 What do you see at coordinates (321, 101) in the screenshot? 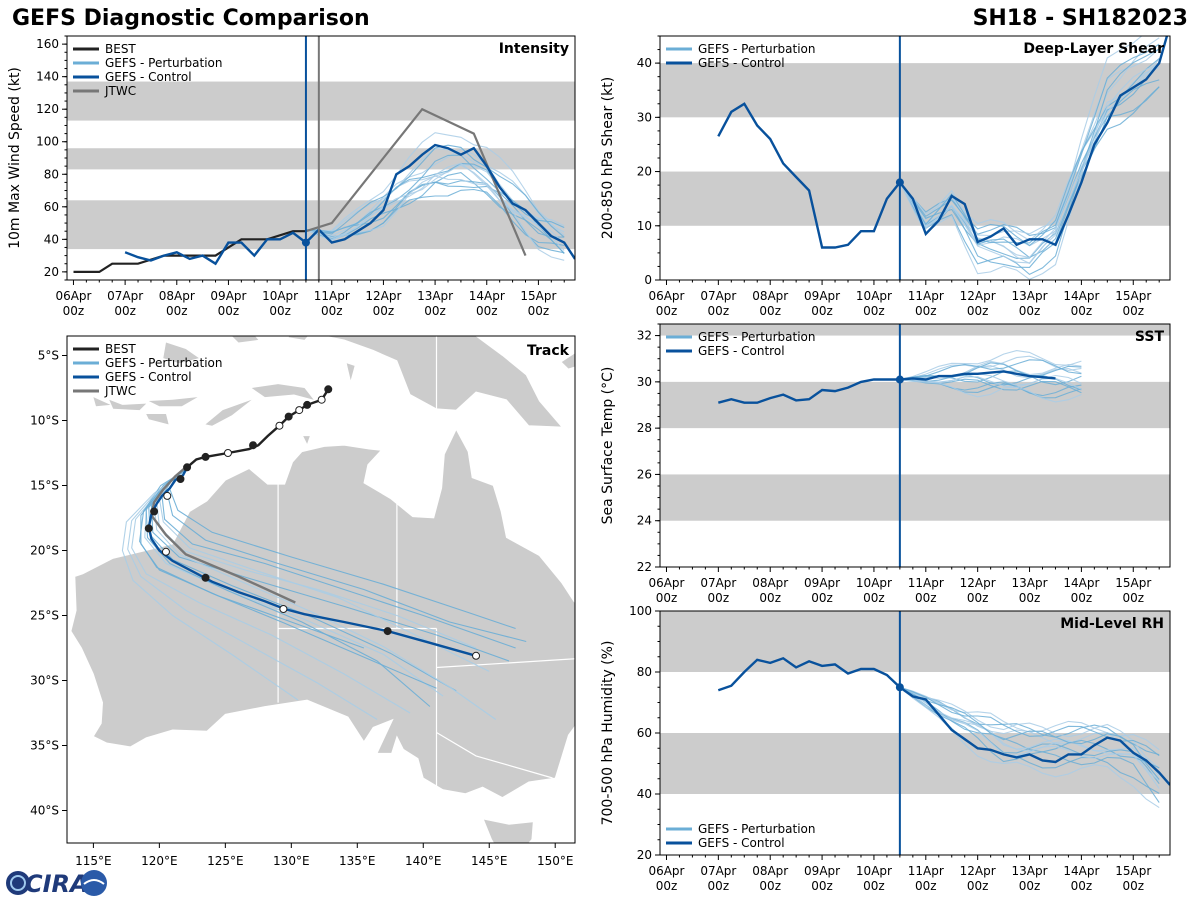
I see `intensity-threshold-band` at bounding box center [321, 101].